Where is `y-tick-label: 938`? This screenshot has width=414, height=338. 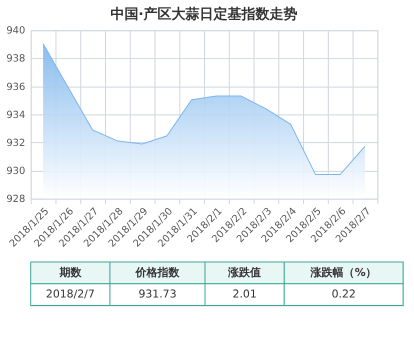 y-tick-label: 938 is located at coordinates (16, 59).